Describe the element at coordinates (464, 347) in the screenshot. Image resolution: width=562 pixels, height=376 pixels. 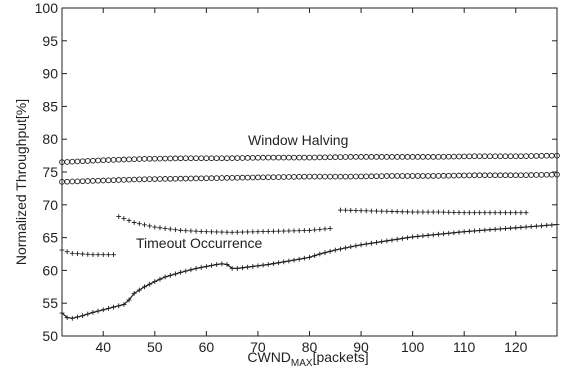
I see `x-tick-label: 110` at that location.